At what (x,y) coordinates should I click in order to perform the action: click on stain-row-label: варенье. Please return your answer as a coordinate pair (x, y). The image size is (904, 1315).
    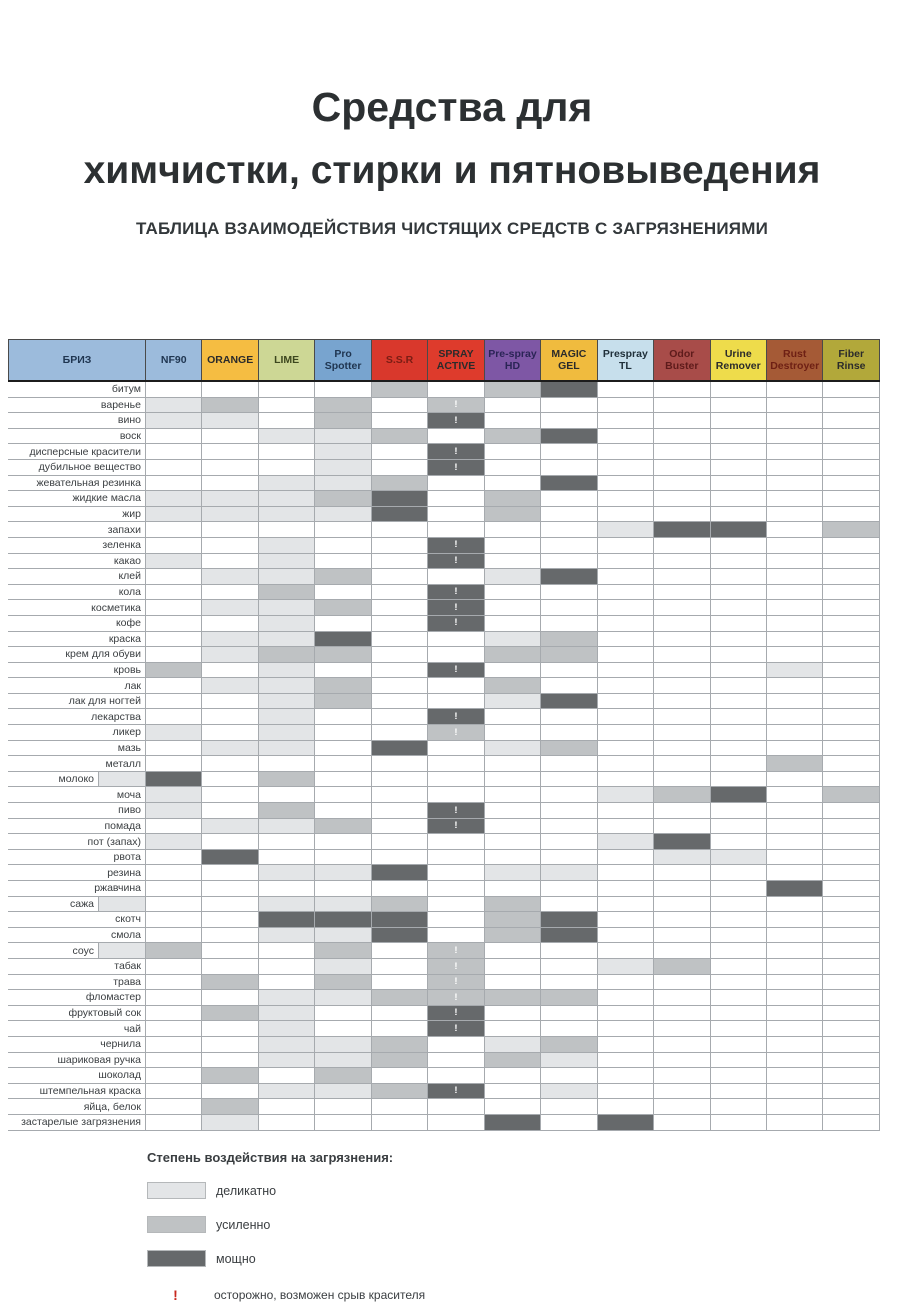
    Looking at the image, I should click on (77, 405).